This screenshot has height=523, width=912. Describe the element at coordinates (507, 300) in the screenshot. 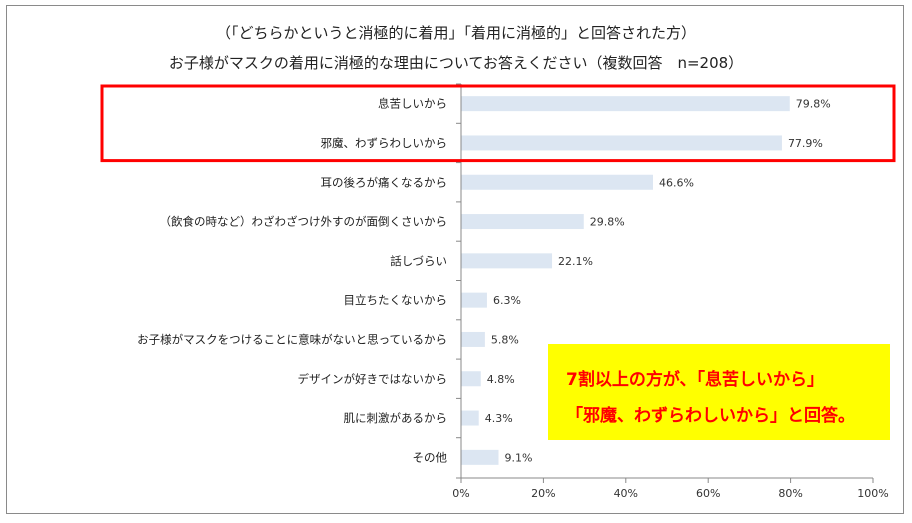

I see `data-label: 6.3%` at that location.